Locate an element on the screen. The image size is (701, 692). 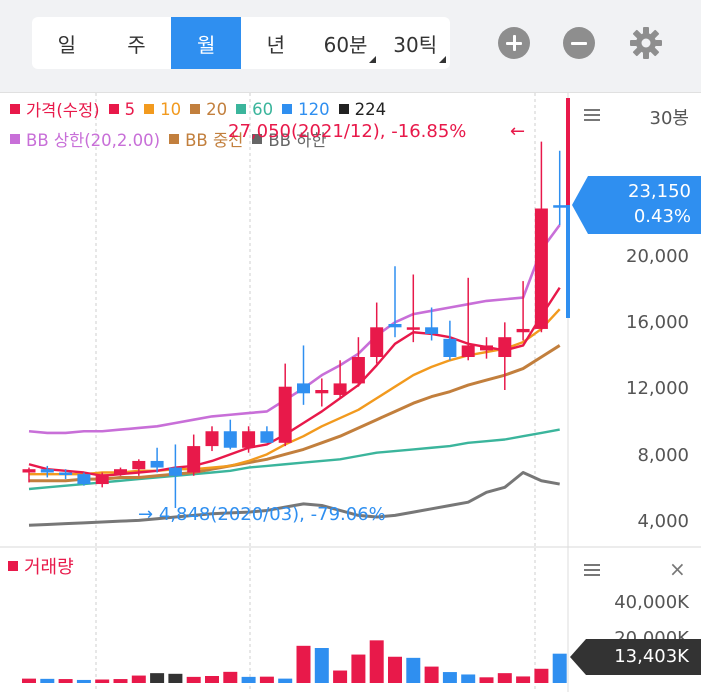
tab-1: 주 is located at coordinates (137, 43).